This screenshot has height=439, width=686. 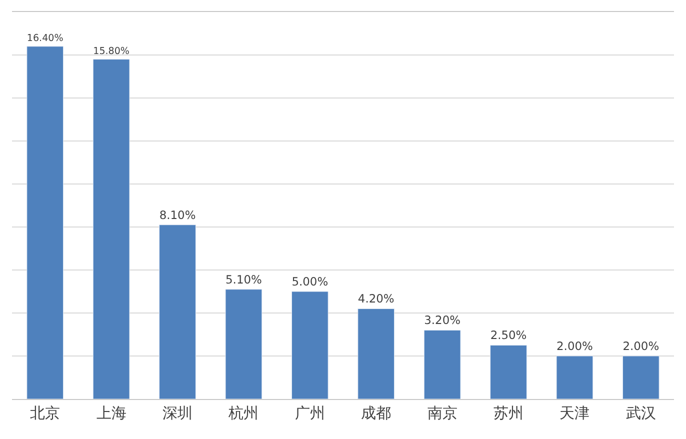 What do you see at coordinates (376, 413) in the screenshot?
I see `x-tick-label: 成都` at bounding box center [376, 413].